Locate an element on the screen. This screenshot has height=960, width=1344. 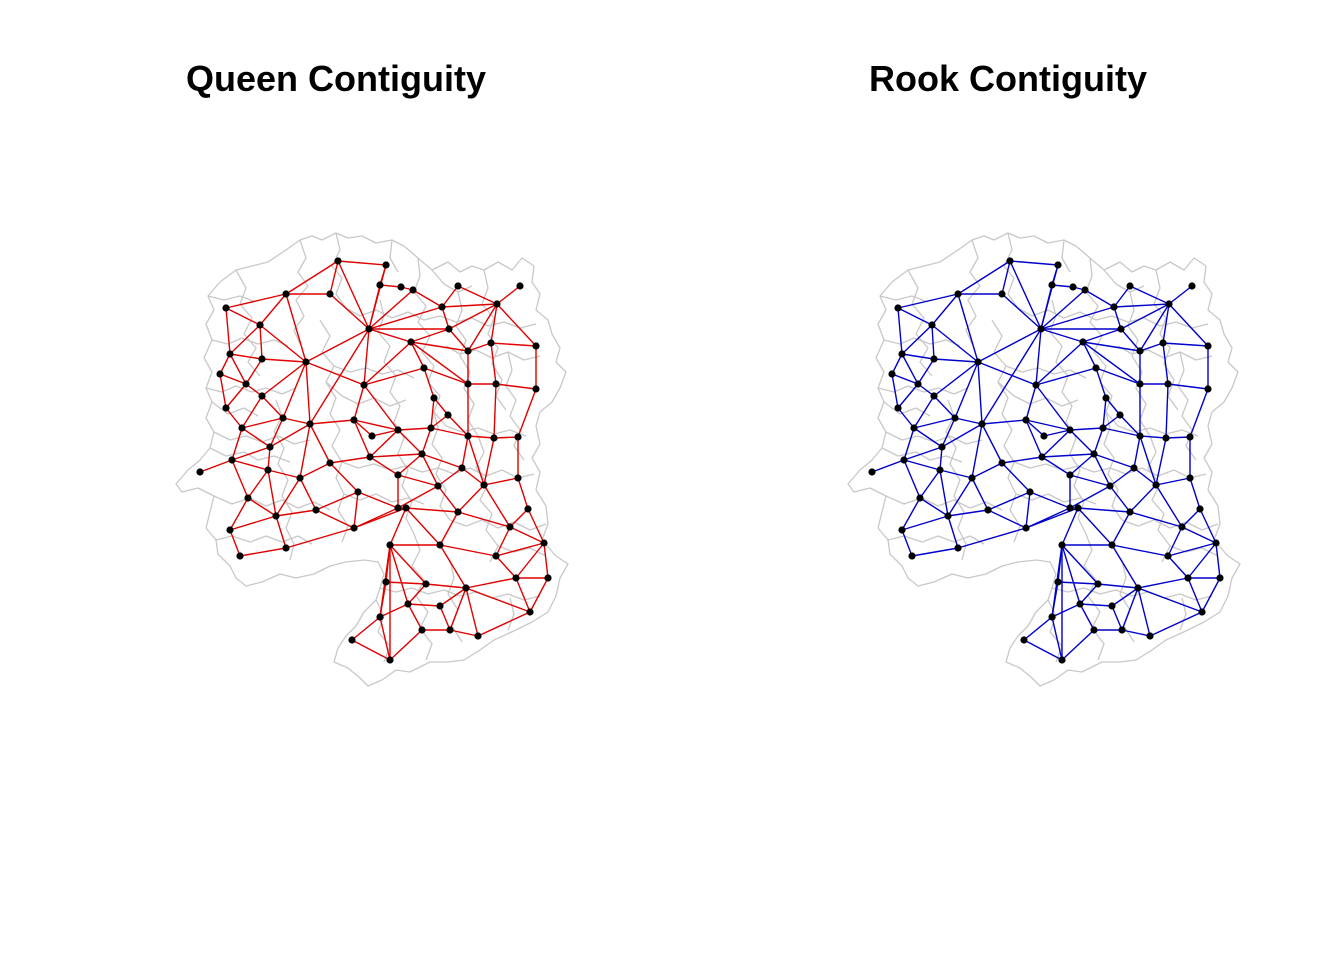
region-centroids is located at coordinates (374, 460).